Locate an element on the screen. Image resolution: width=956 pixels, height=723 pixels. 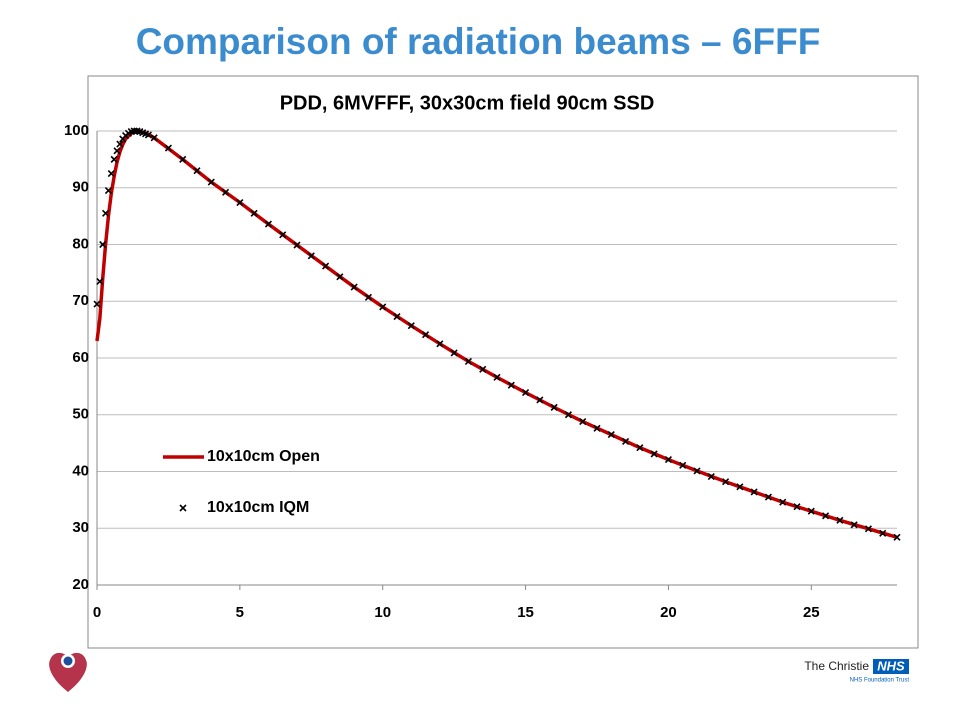
slide-title: Comparison of radiation beams – 6FFF is located at coordinates (478, 41).